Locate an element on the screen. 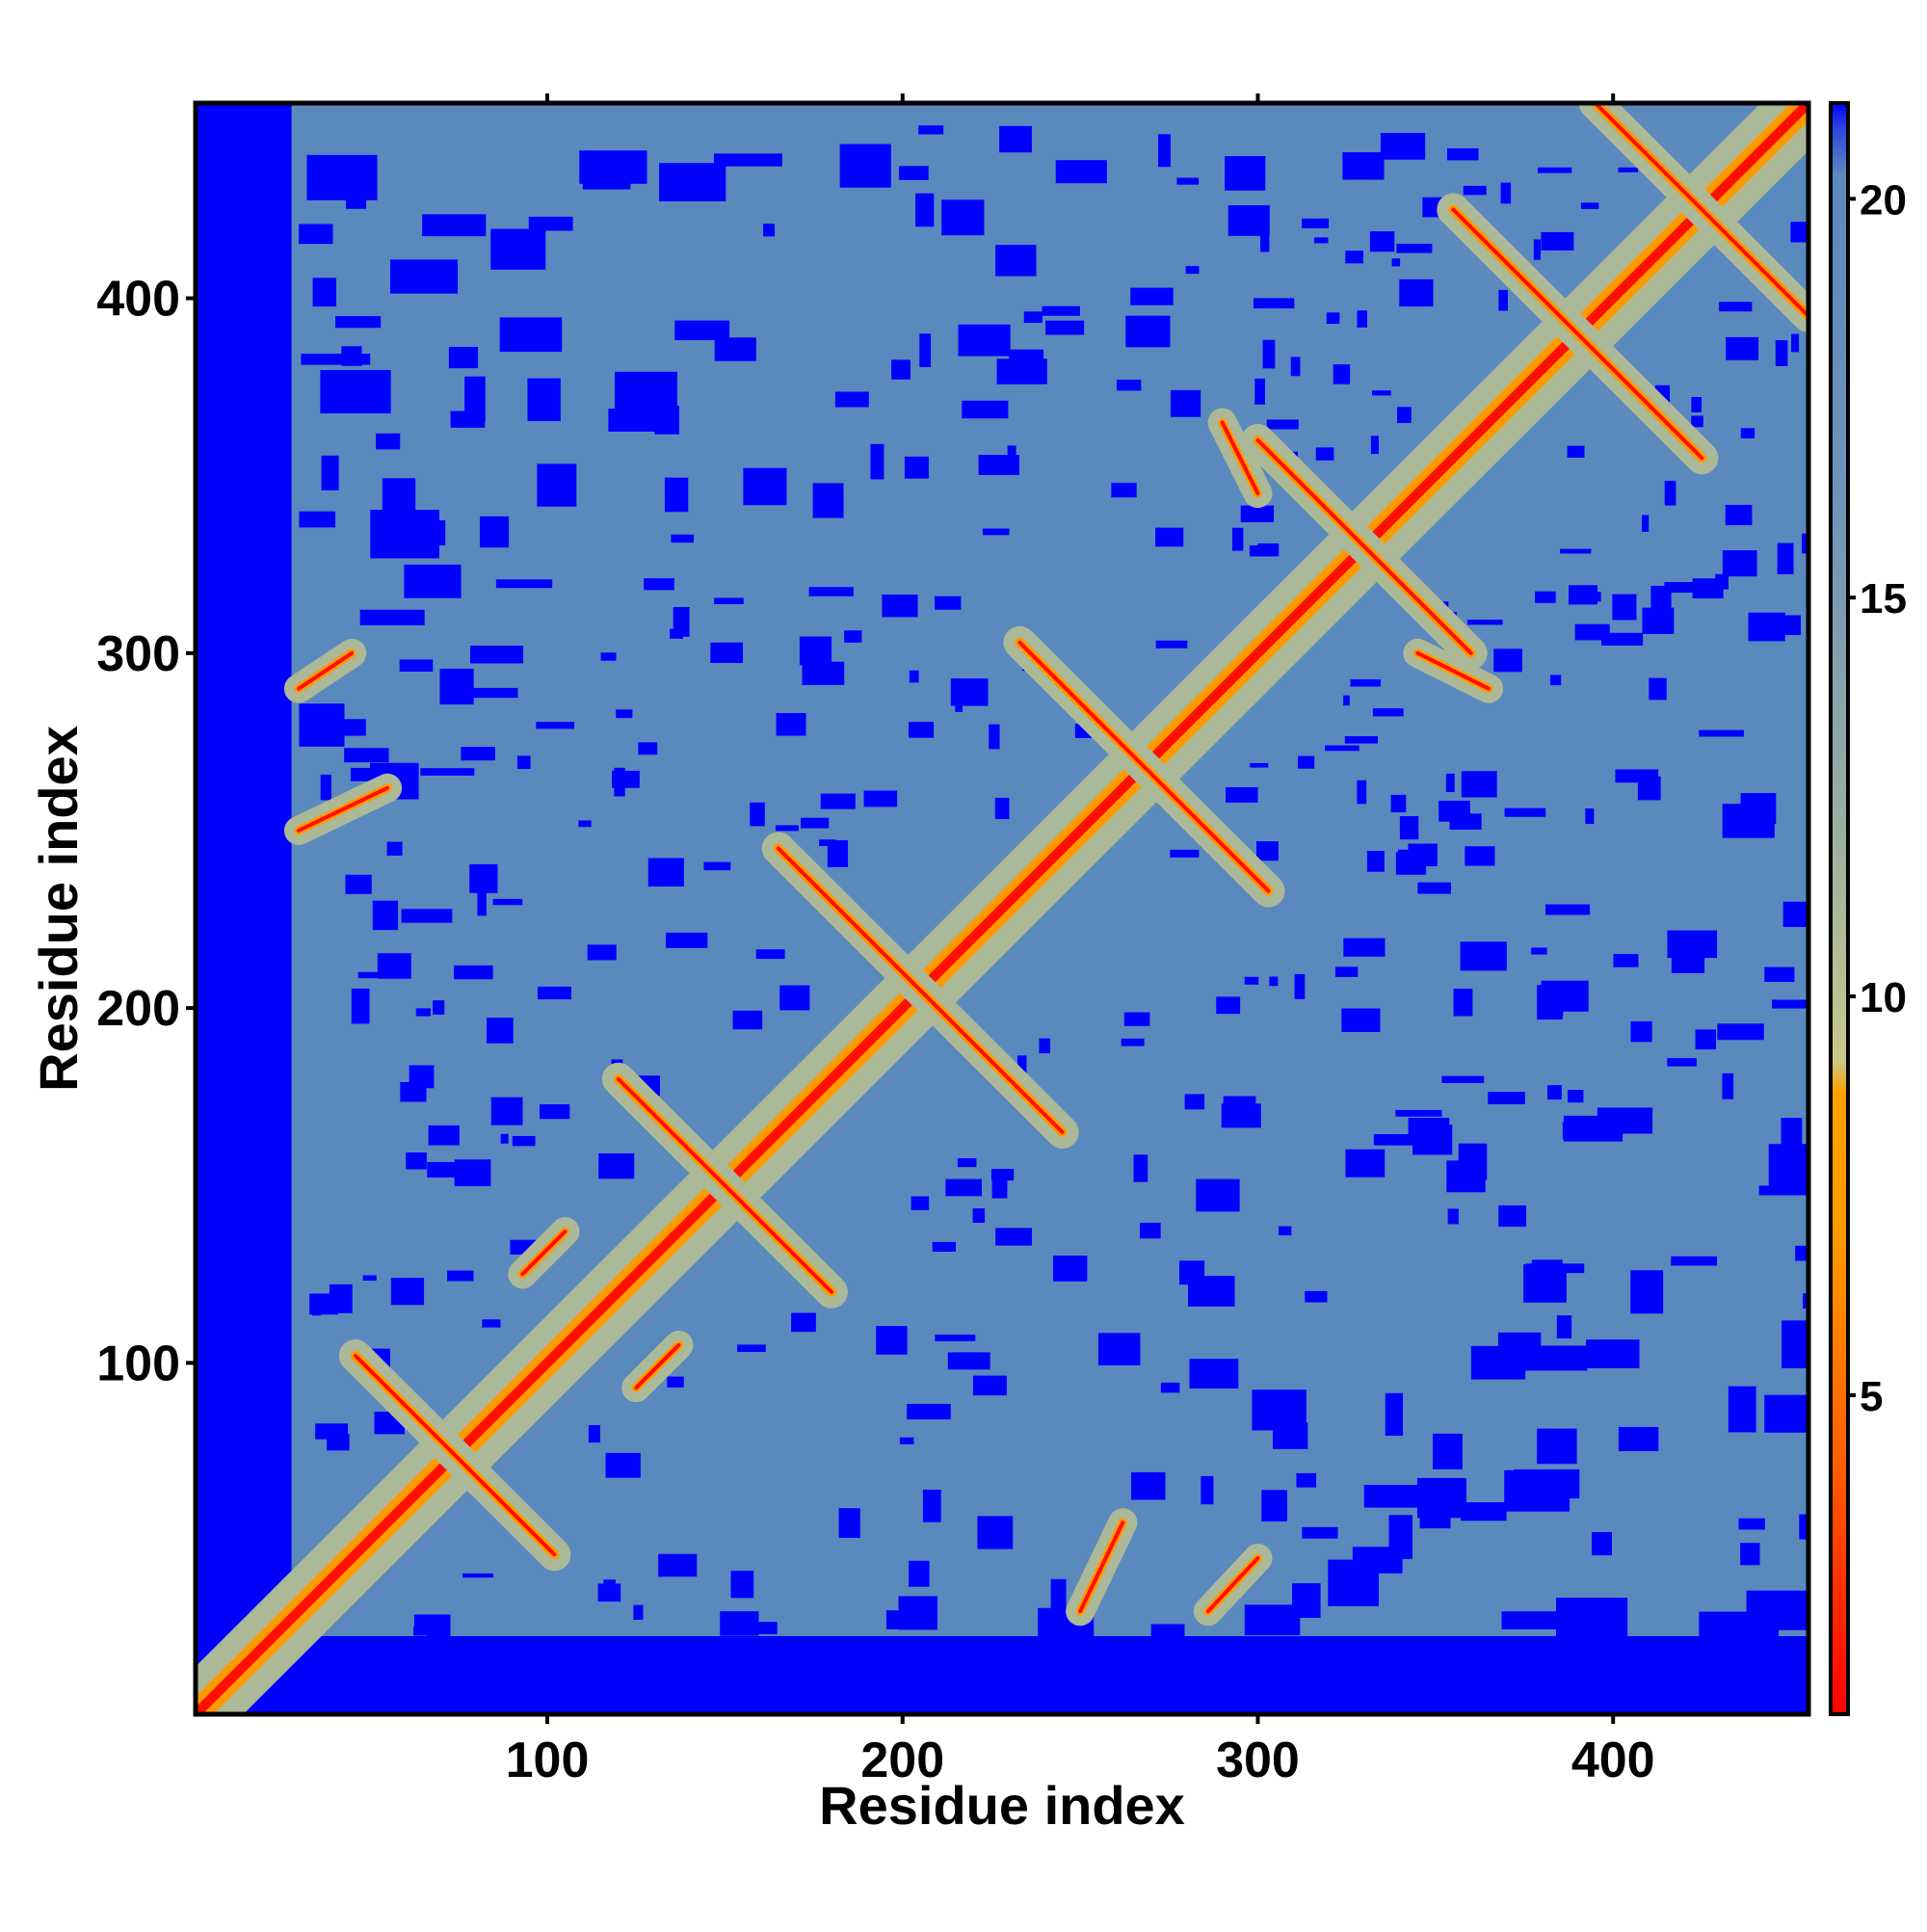 Image resolution: width=1927 pixels, height=1932 pixels. colorbar-tick-label: 5 is located at coordinates (1871, 1396).